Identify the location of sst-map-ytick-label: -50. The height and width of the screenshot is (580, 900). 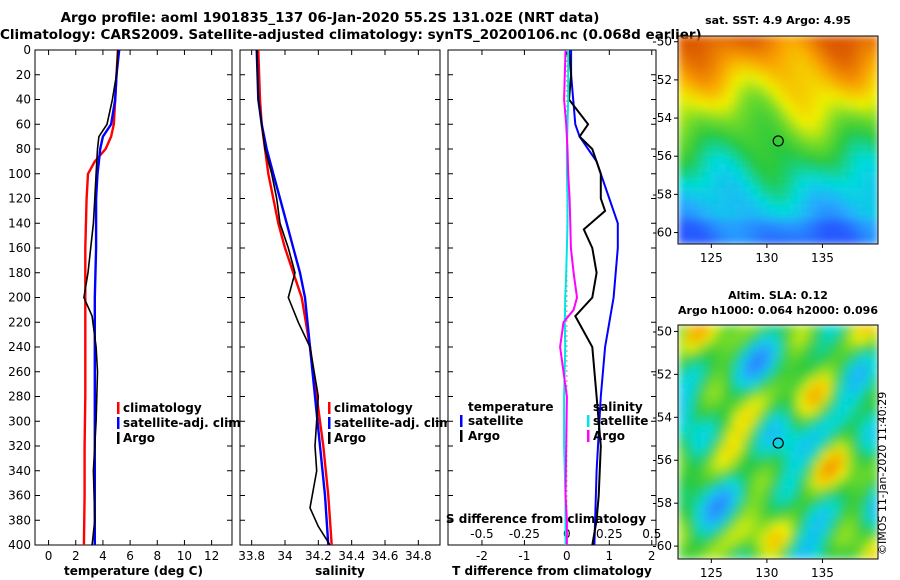
(662, 42).